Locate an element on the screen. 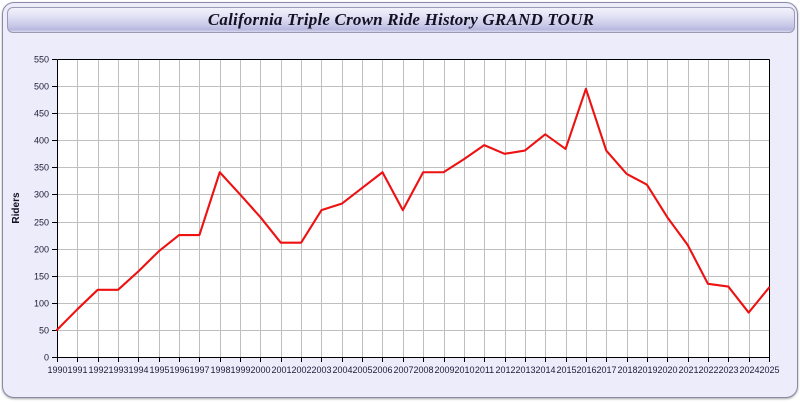  y-tick-label: 100 is located at coordinates (41, 304).